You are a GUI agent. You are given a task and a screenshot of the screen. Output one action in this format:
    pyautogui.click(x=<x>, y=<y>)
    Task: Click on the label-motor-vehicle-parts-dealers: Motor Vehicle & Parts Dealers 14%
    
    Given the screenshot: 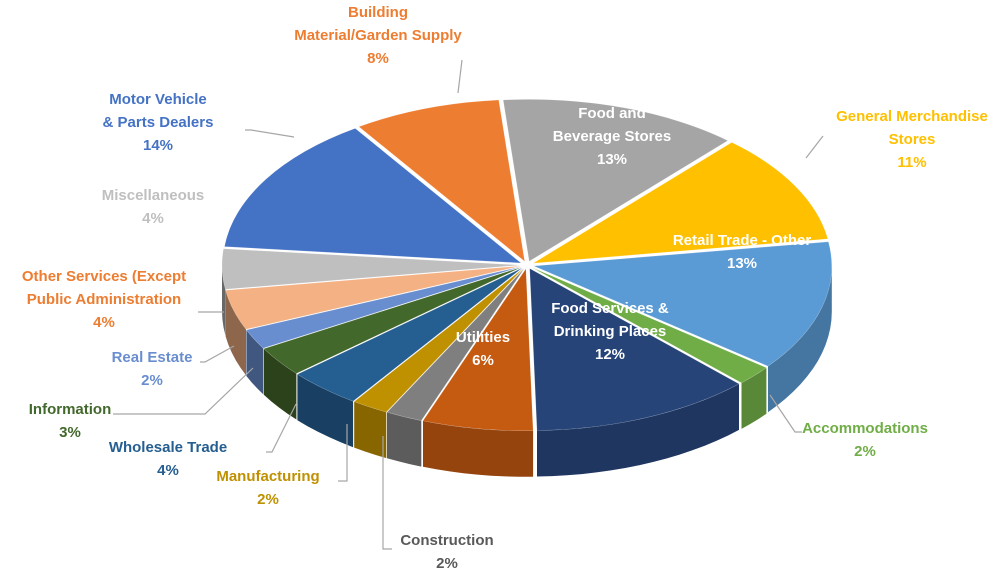 What is the action you would take?
    pyautogui.click(x=158, y=122)
    